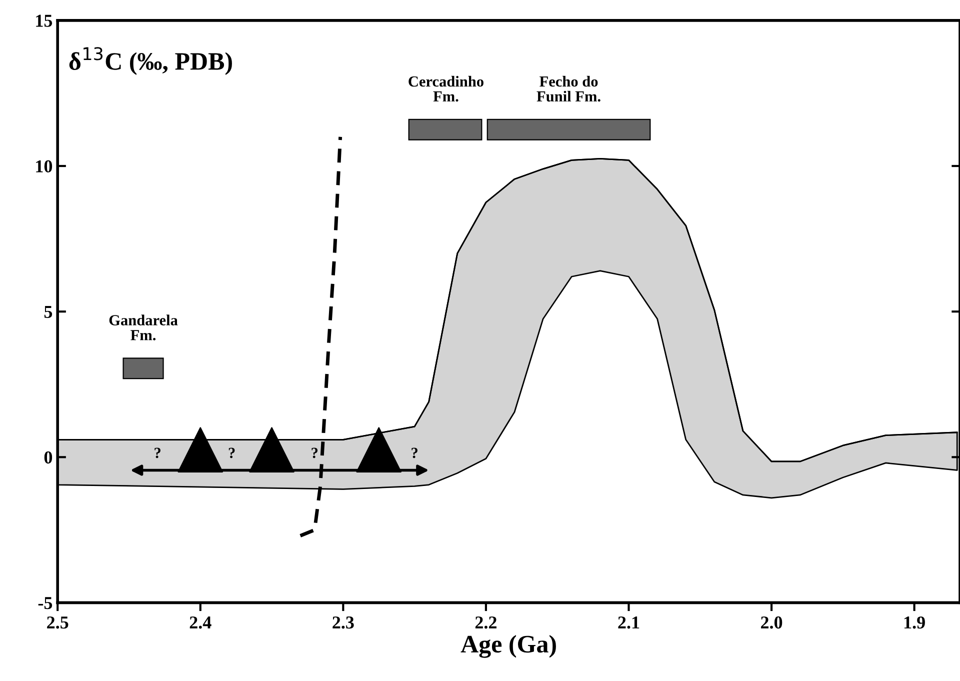 The width and height of the screenshot is (960, 681). Describe the element at coordinates (44, 166) in the screenshot. I see `y-tick-label: 10` at that location.